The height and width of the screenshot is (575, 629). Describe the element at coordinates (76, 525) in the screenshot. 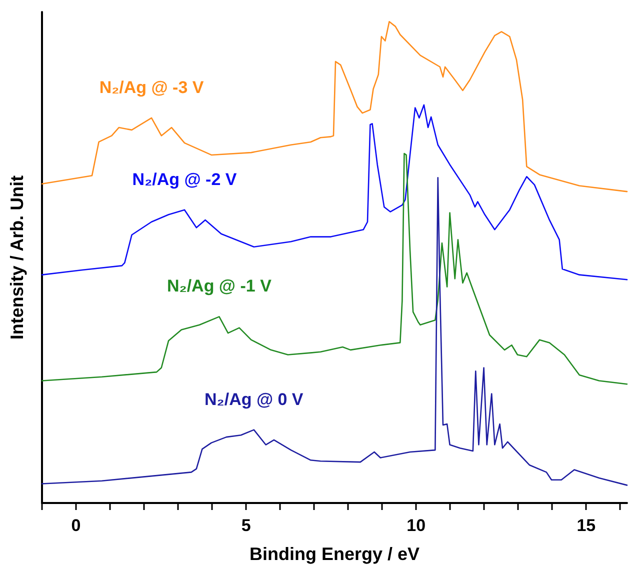

I see `x-tick-label: 0` at that location.